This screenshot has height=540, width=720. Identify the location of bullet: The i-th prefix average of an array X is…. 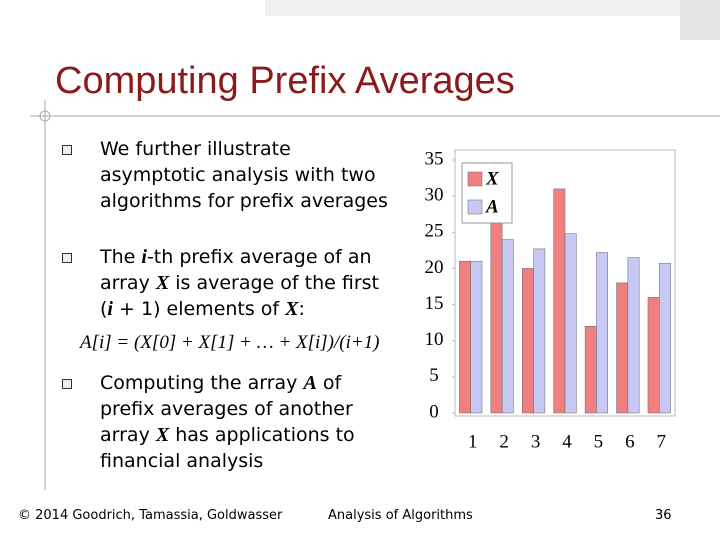
(226, 283).